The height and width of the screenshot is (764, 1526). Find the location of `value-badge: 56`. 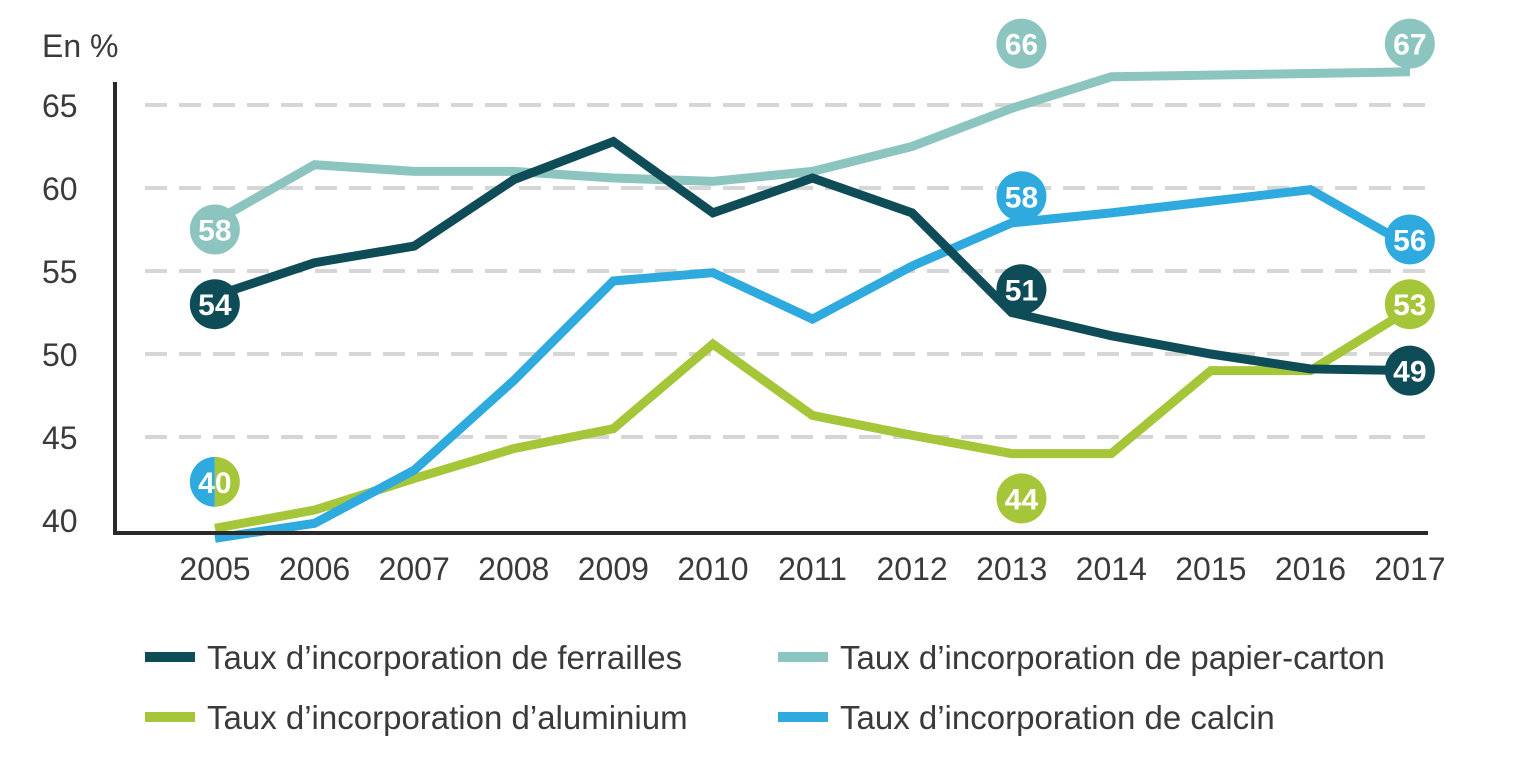

value-badge: 56 is located at coordinates (1409, 239).